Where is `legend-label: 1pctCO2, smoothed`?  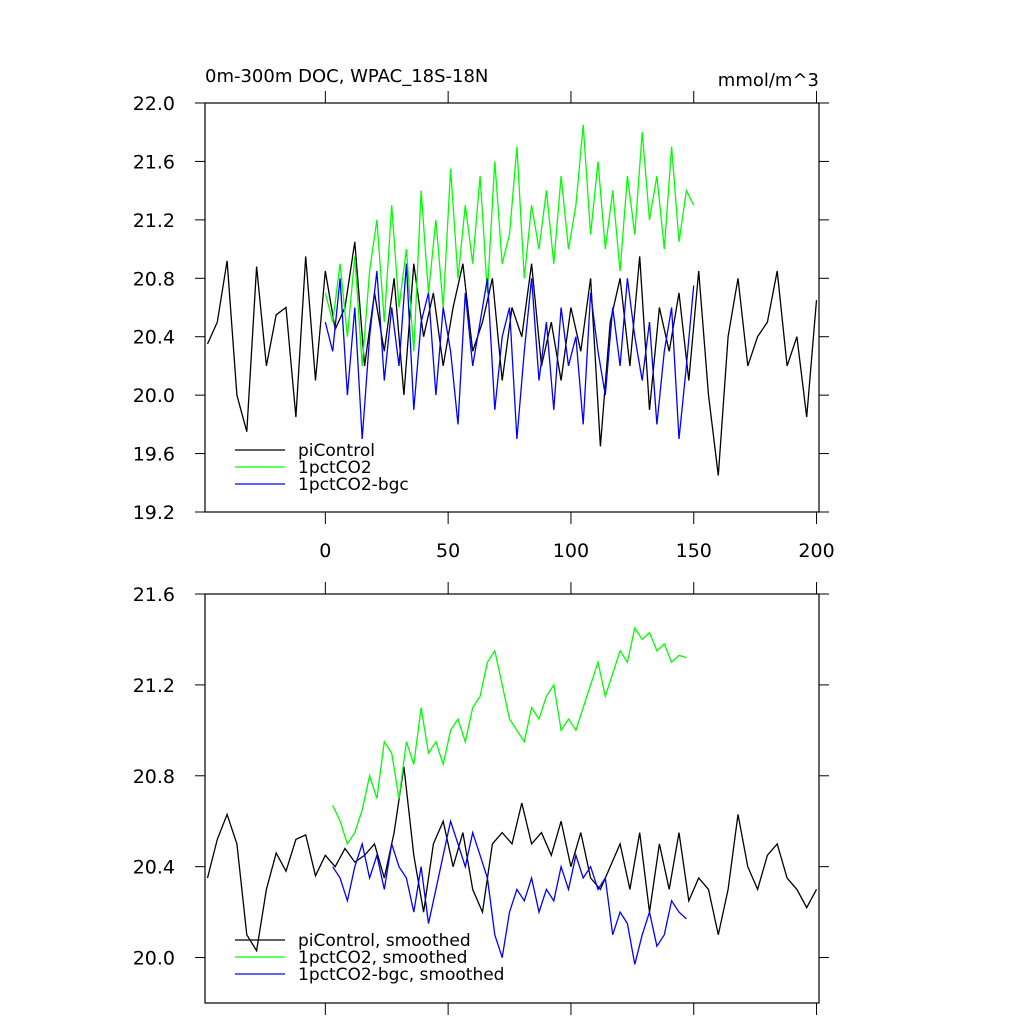
legend-label: 1pctCO2, smoothed is located at coordinates (382, 958).